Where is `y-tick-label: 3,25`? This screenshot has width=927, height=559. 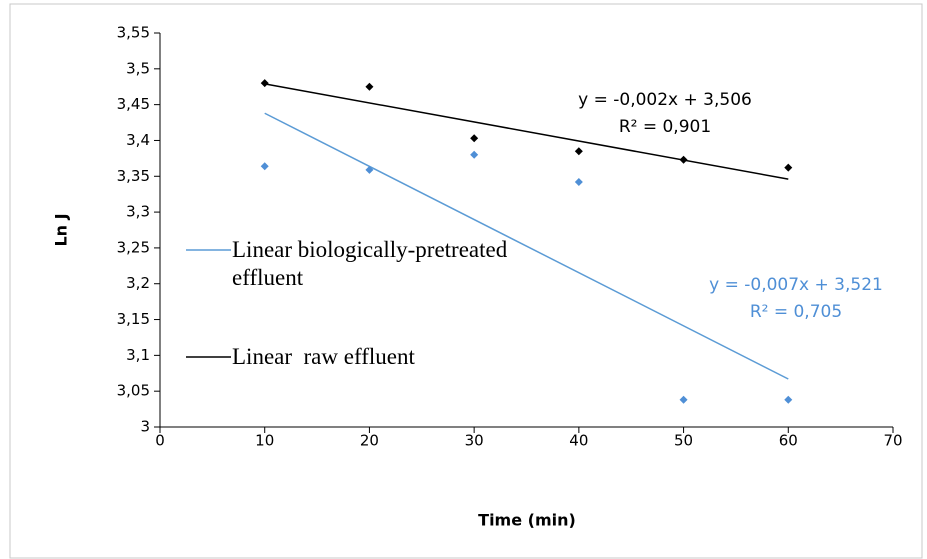 y-tick-label: 3,25 is located at coordinates (133, 247).